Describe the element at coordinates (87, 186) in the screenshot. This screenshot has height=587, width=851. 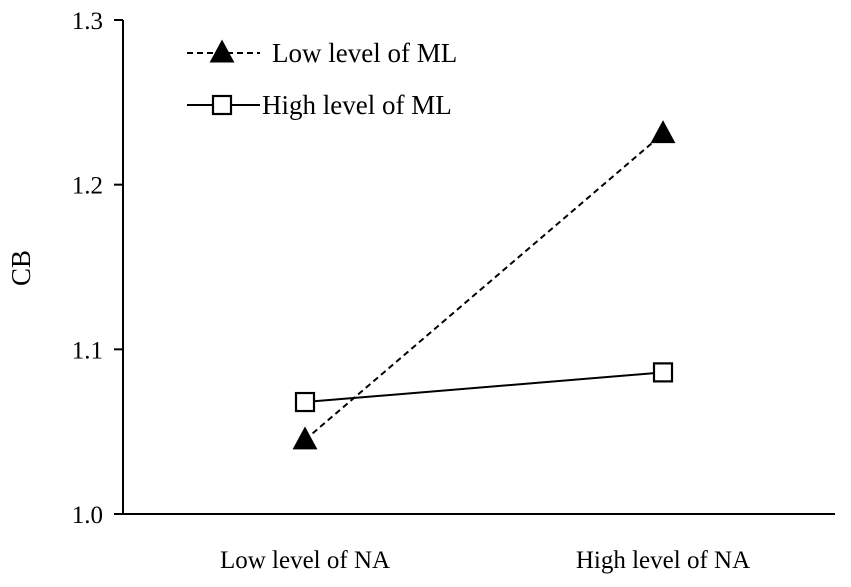
I see `y-tick-label: 1.2` at that location.